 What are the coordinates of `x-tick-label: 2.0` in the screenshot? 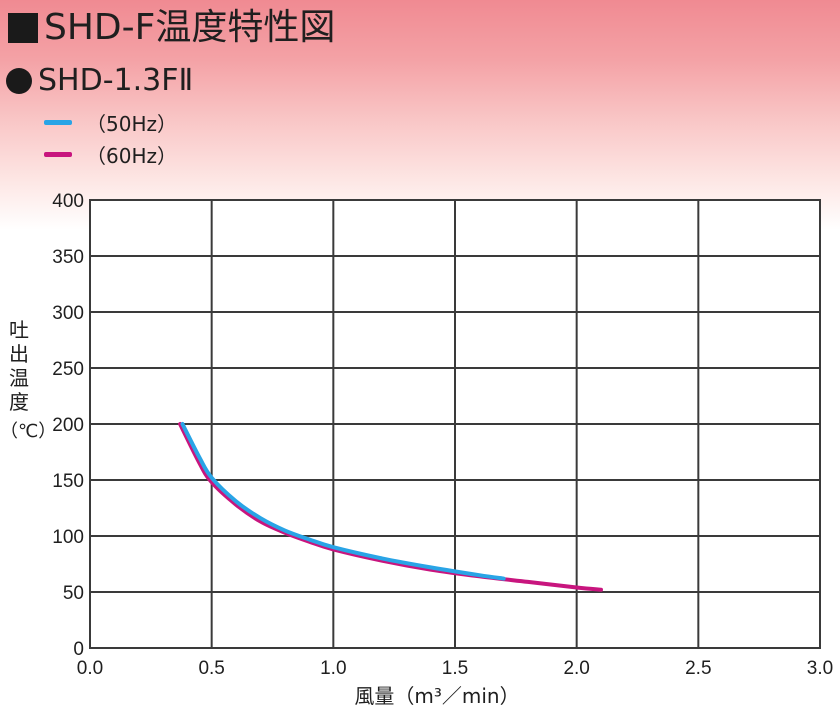 It's located at (576, 668).